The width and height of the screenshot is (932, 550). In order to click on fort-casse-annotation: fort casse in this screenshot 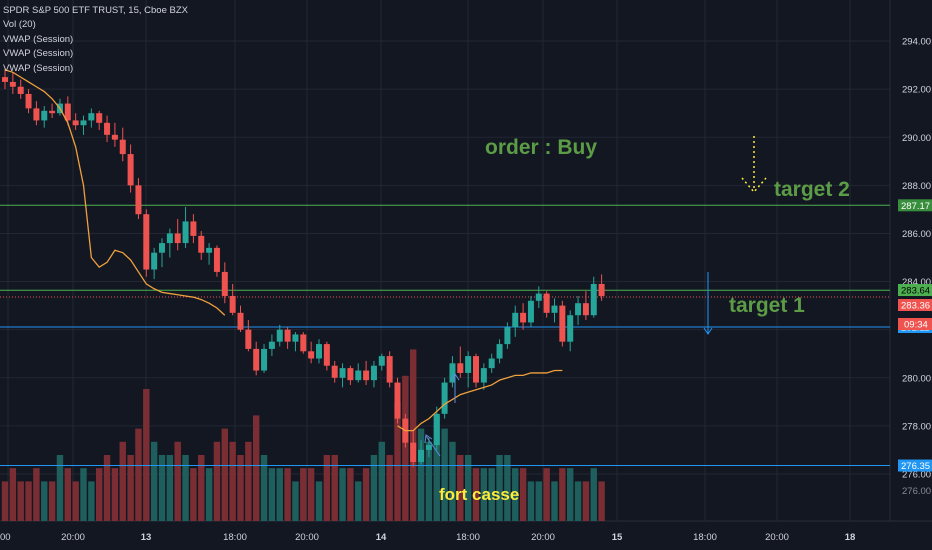, I will do `click(479, 494)`.